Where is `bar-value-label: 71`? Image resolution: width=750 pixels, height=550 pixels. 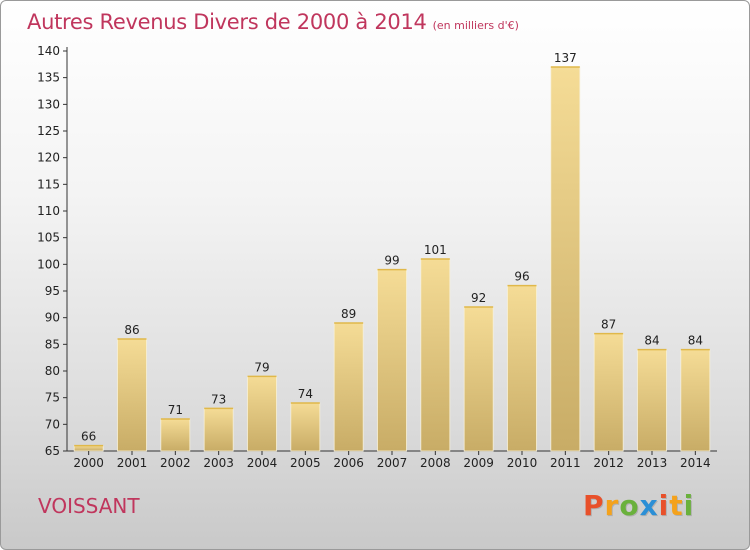 bar-value-label: 71 is located at coordinates (175, 410).